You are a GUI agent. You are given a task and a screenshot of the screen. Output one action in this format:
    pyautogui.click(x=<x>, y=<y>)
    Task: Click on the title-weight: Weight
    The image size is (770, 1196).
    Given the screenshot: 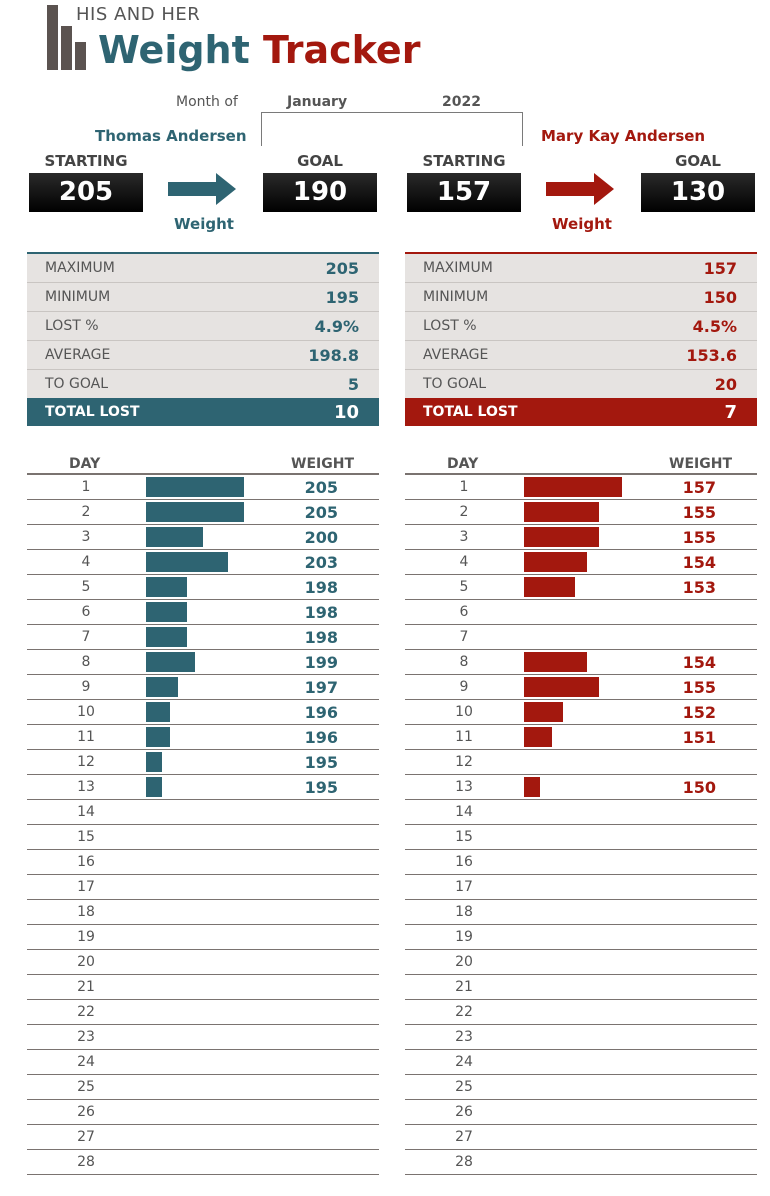 What is the action you would take?
    pyautogui.click(x=174, y=50)
    